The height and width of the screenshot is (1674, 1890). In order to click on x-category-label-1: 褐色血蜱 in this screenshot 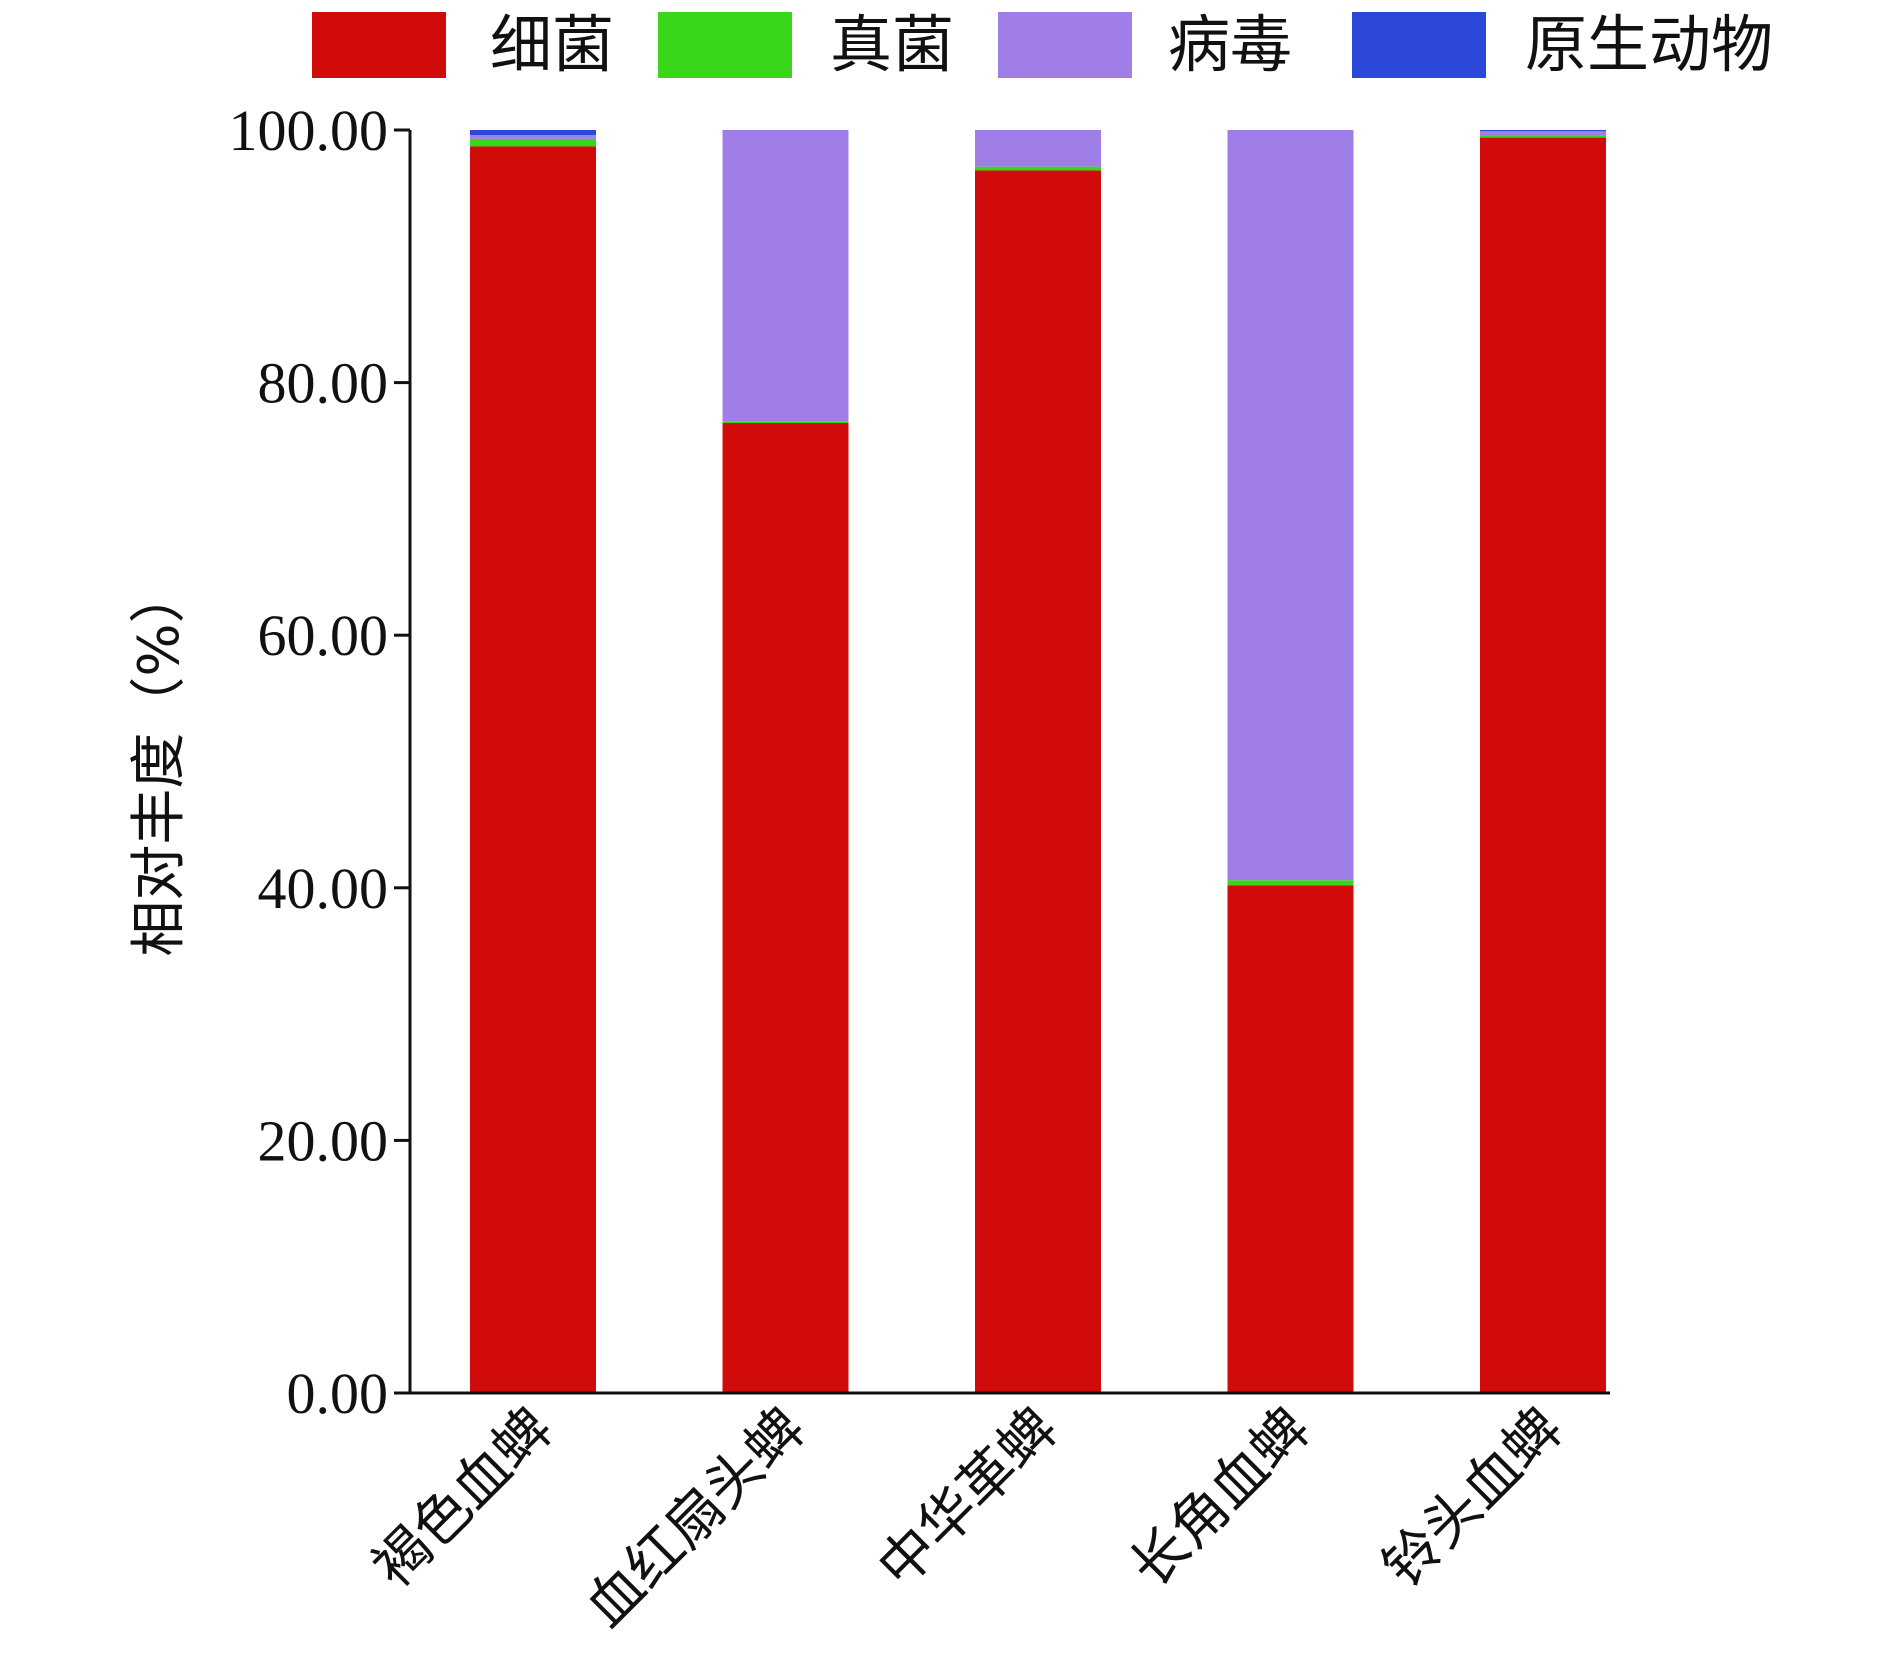, I will do `click(463, 1498)`.